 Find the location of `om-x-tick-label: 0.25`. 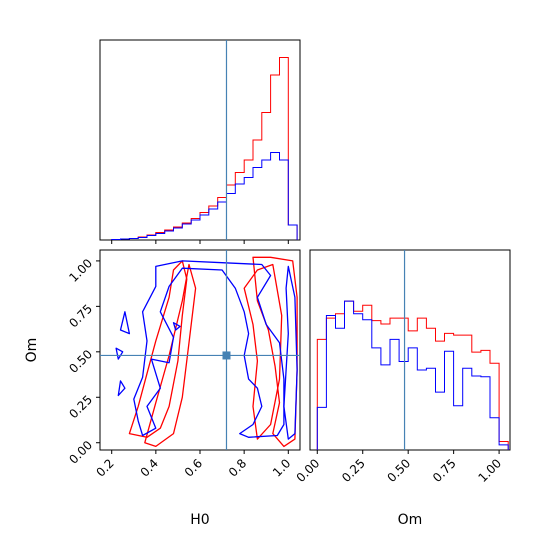

om-x-tick-label: 0.25 is located at coordinates (353, 470).